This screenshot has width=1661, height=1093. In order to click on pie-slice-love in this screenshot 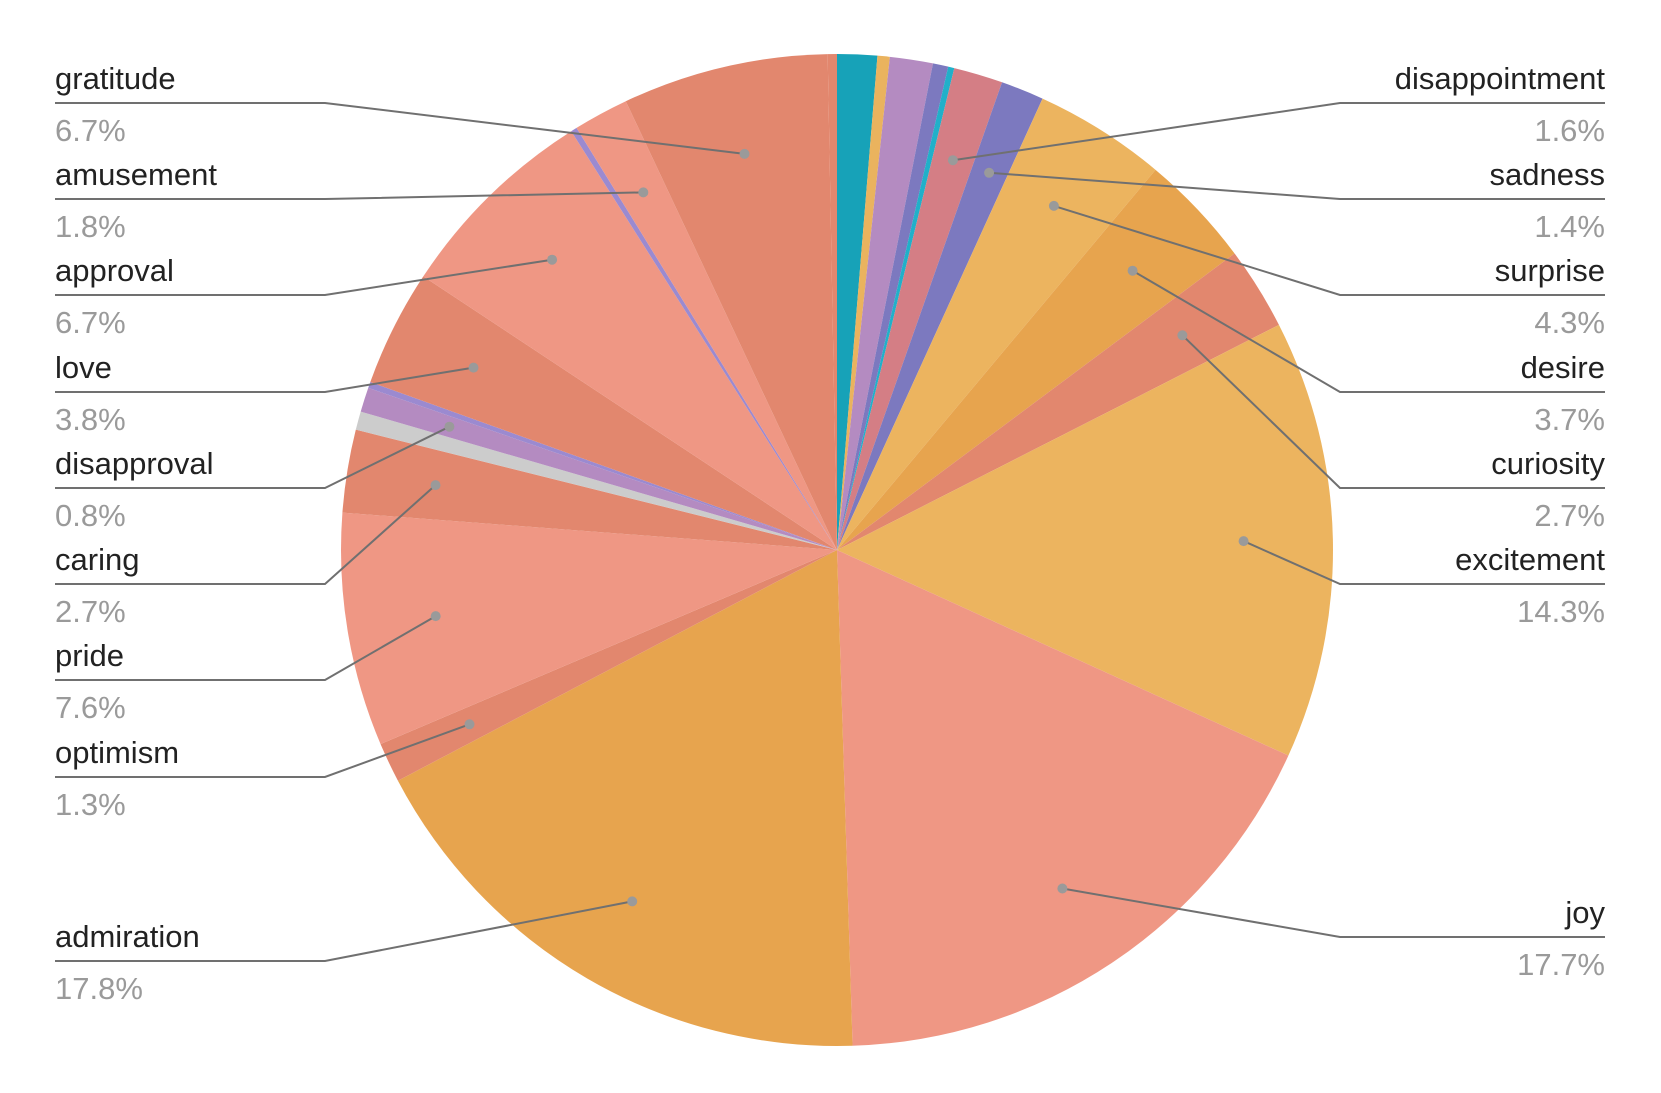, I will do `click(603, 413)`.